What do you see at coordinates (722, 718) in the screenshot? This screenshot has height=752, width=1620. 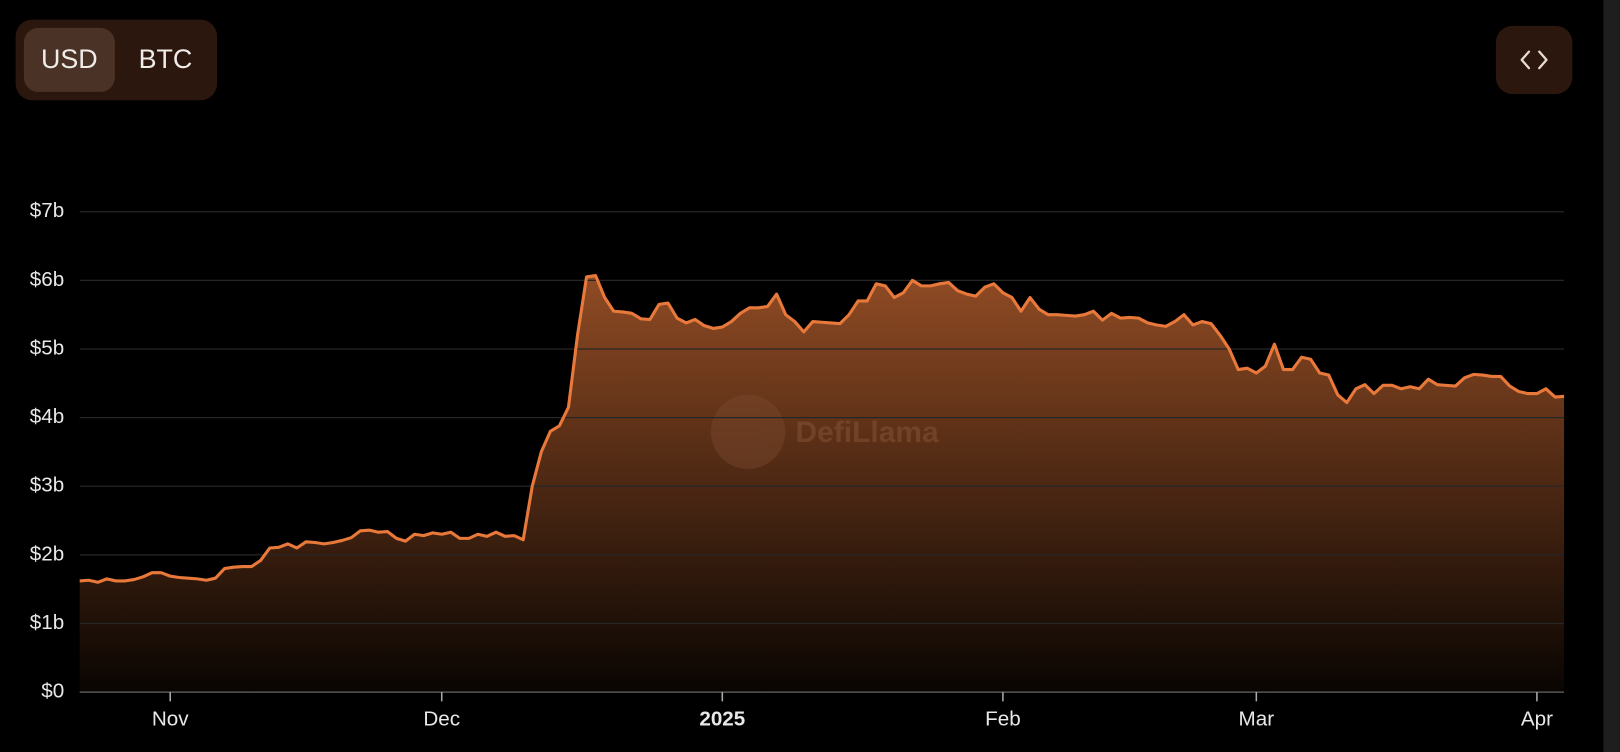 I see `x-tick-label: 2025` at bounding box center [722, 718].